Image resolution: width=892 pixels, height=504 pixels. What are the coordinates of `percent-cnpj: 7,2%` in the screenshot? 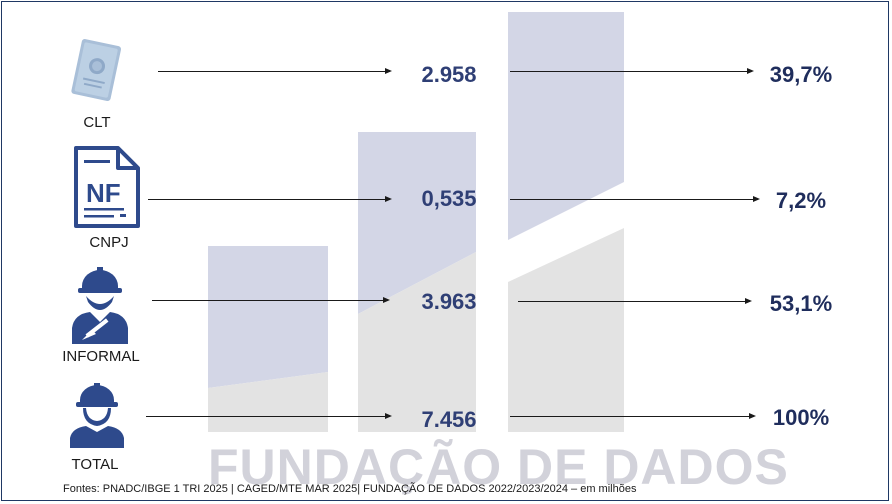 It's located at (801, 200).